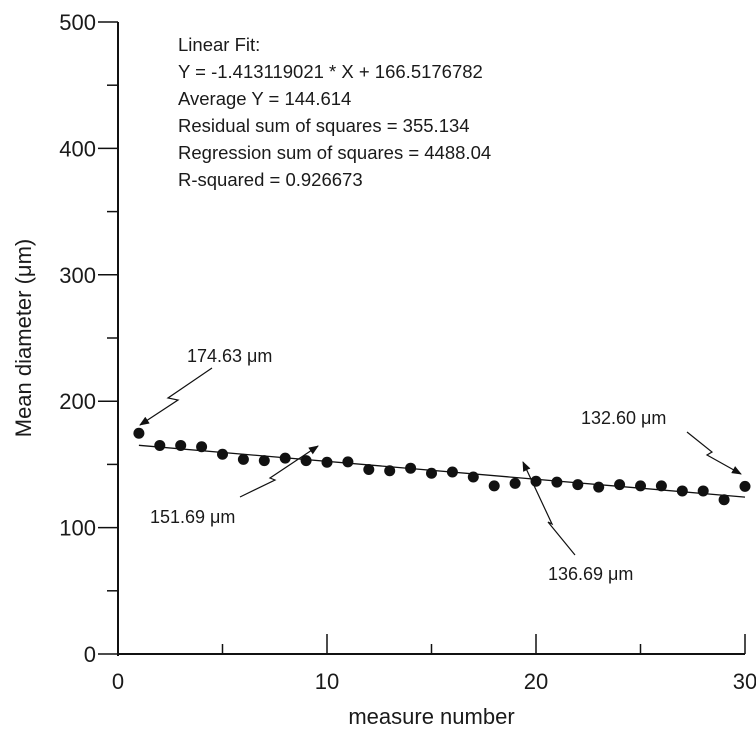 This screenshot has width=756, height=734. I want to click on x-tick-label: 20, so click(536, 681).